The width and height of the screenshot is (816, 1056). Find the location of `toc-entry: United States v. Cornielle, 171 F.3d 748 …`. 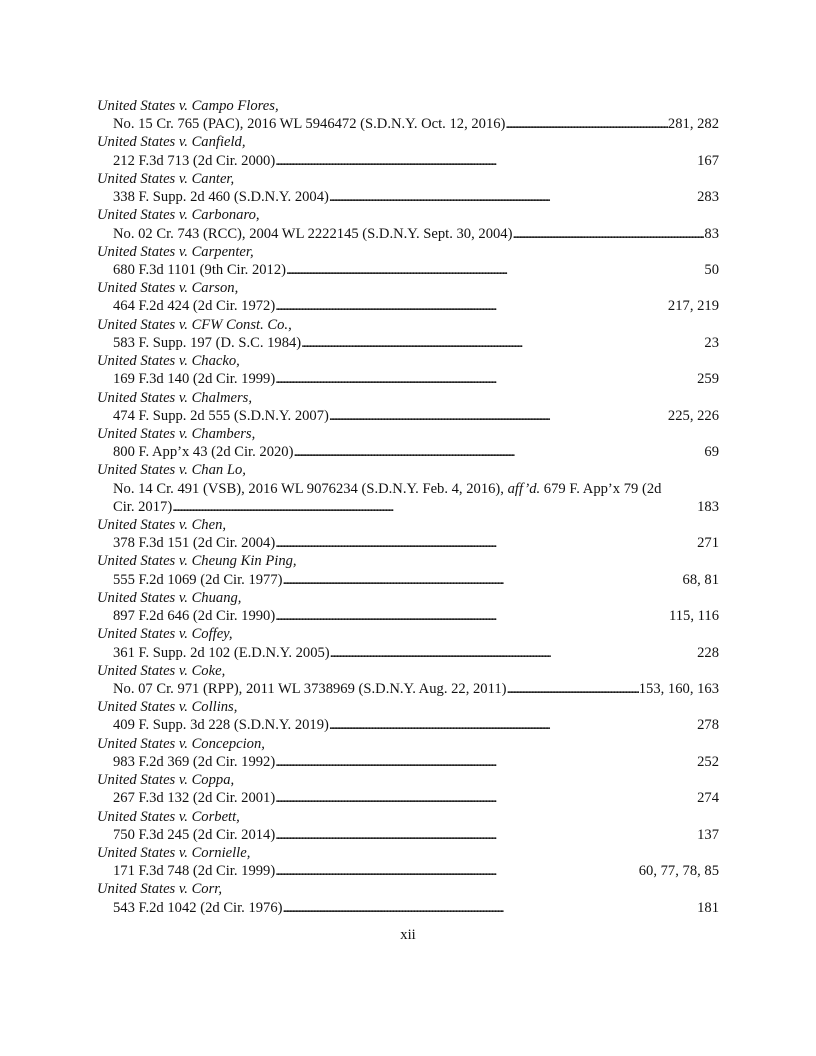

toc-entry: United States v. Cornielle, 171 F.3d 748 … is located at coordinates (408, 862).